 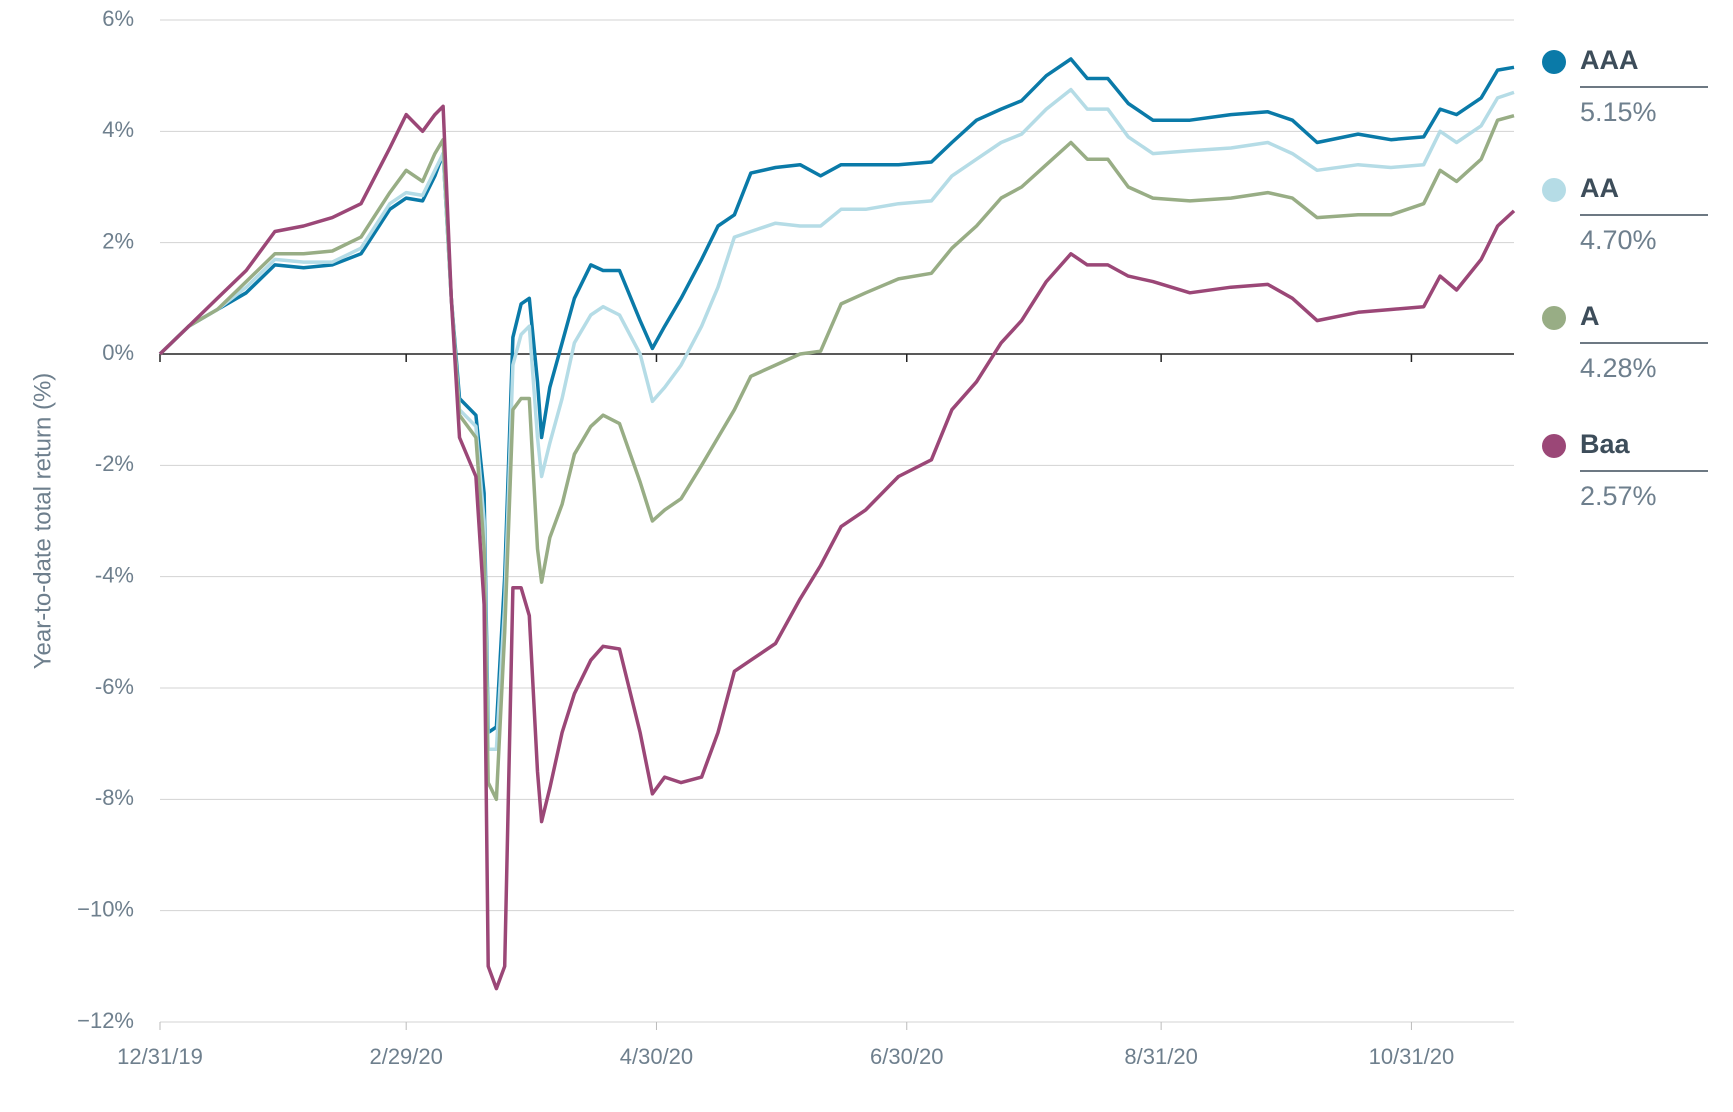 I want to click on x-tick-label: 8/31/20, so click(x=1160, y=1056).